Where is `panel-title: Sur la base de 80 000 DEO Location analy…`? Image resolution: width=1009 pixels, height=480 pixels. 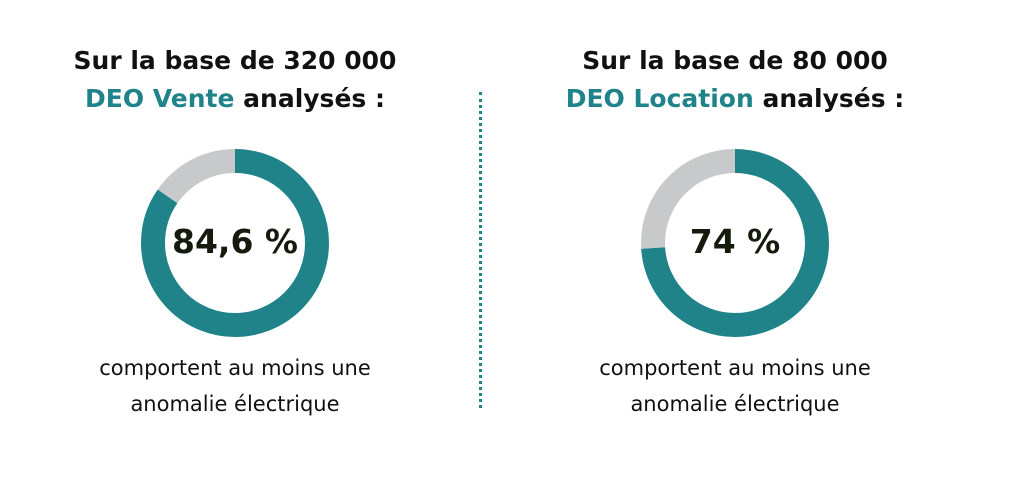
panel-title: Sur la base de 80 000 DEO Location analy… is located at coordinates (735, 80).